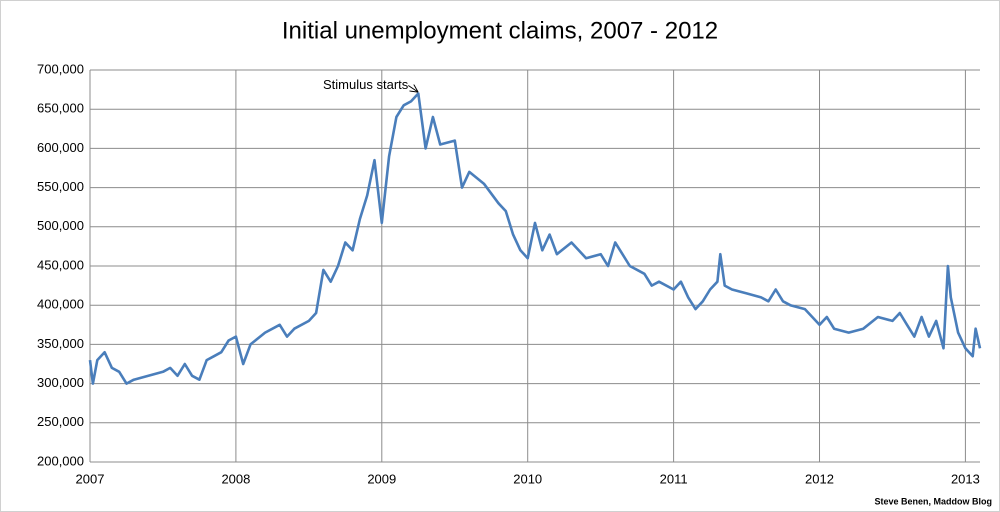  What do you see at coordinates (60, 304) in the screenshot?
I see `y-tick-label: 400,000` at bounding box center [60, 304].